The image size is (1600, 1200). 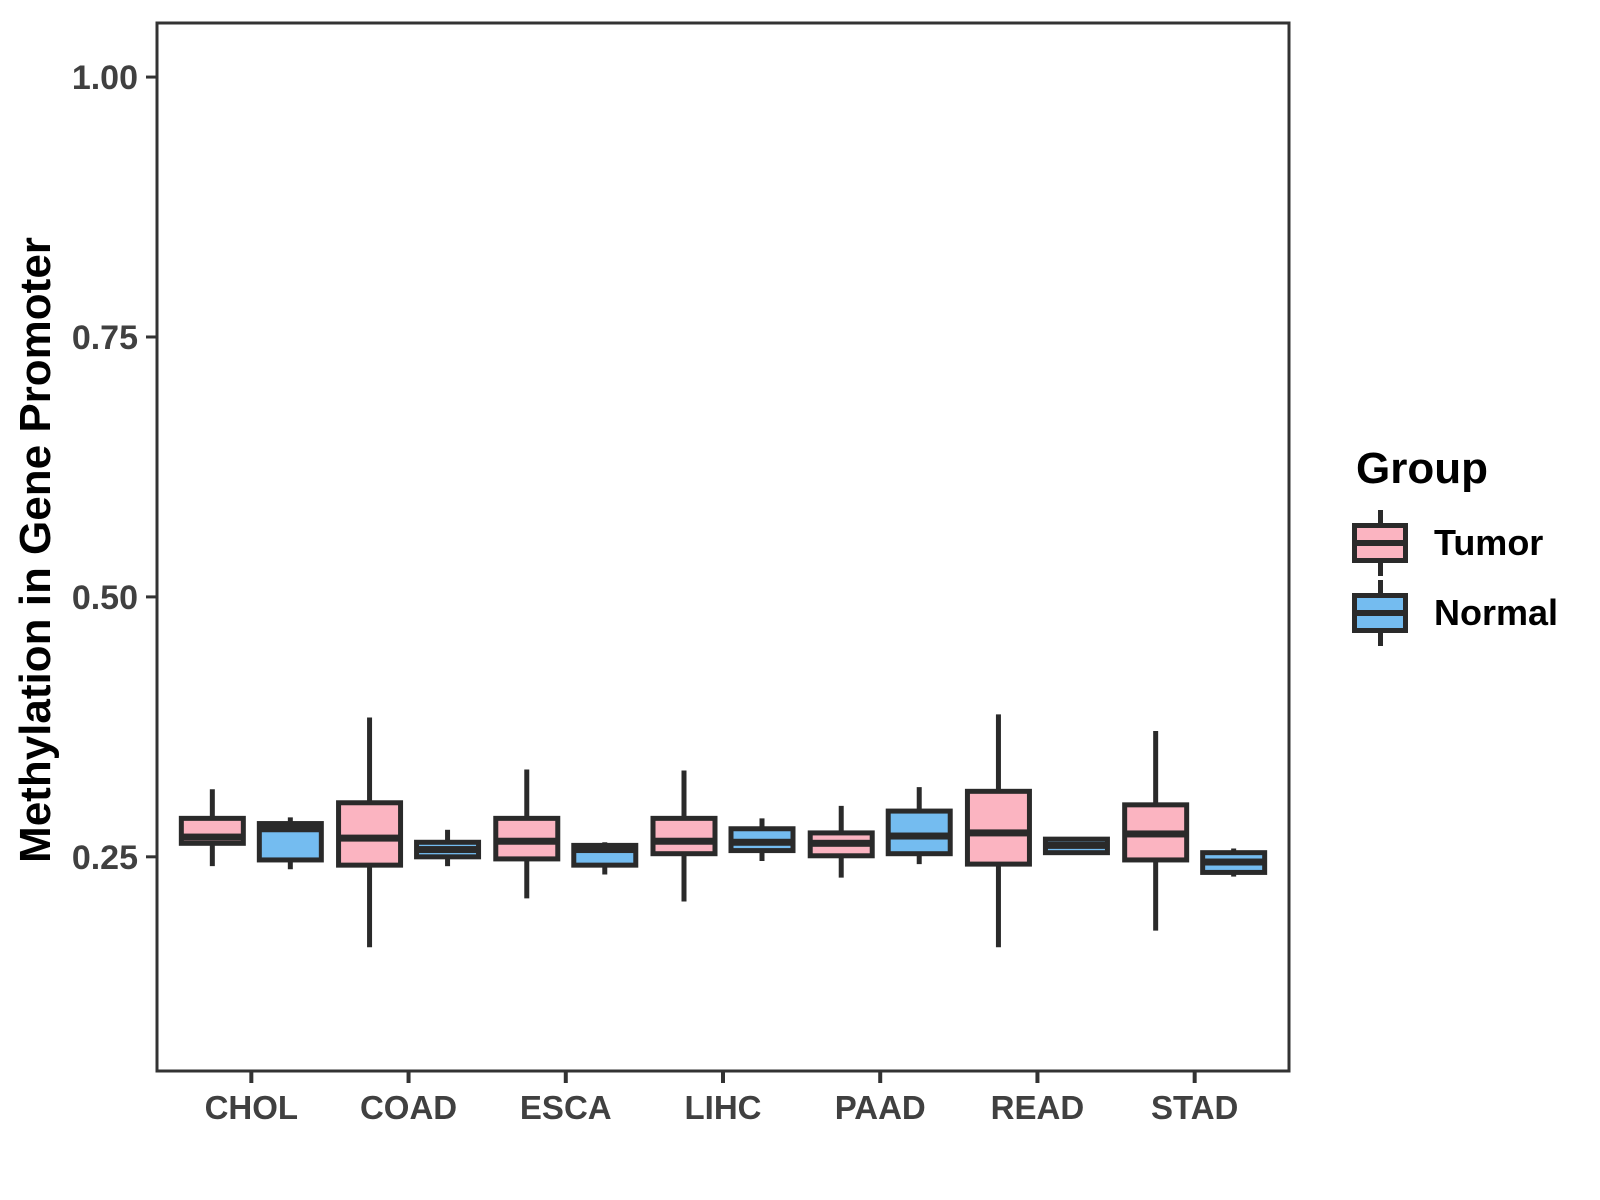 I want to click on median-normal-esca, so click(x=604, y=850).